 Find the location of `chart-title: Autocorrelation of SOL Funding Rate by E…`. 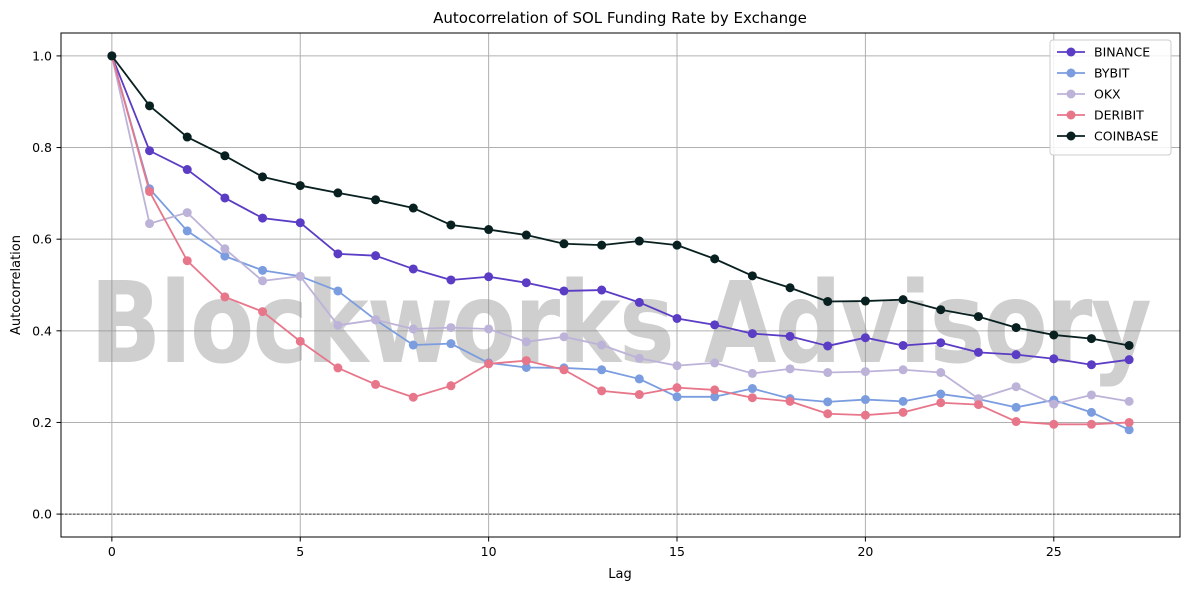

chart-title: Autocorrelation of SOL Funding Rate by E… is located at coordinates (620, 18).